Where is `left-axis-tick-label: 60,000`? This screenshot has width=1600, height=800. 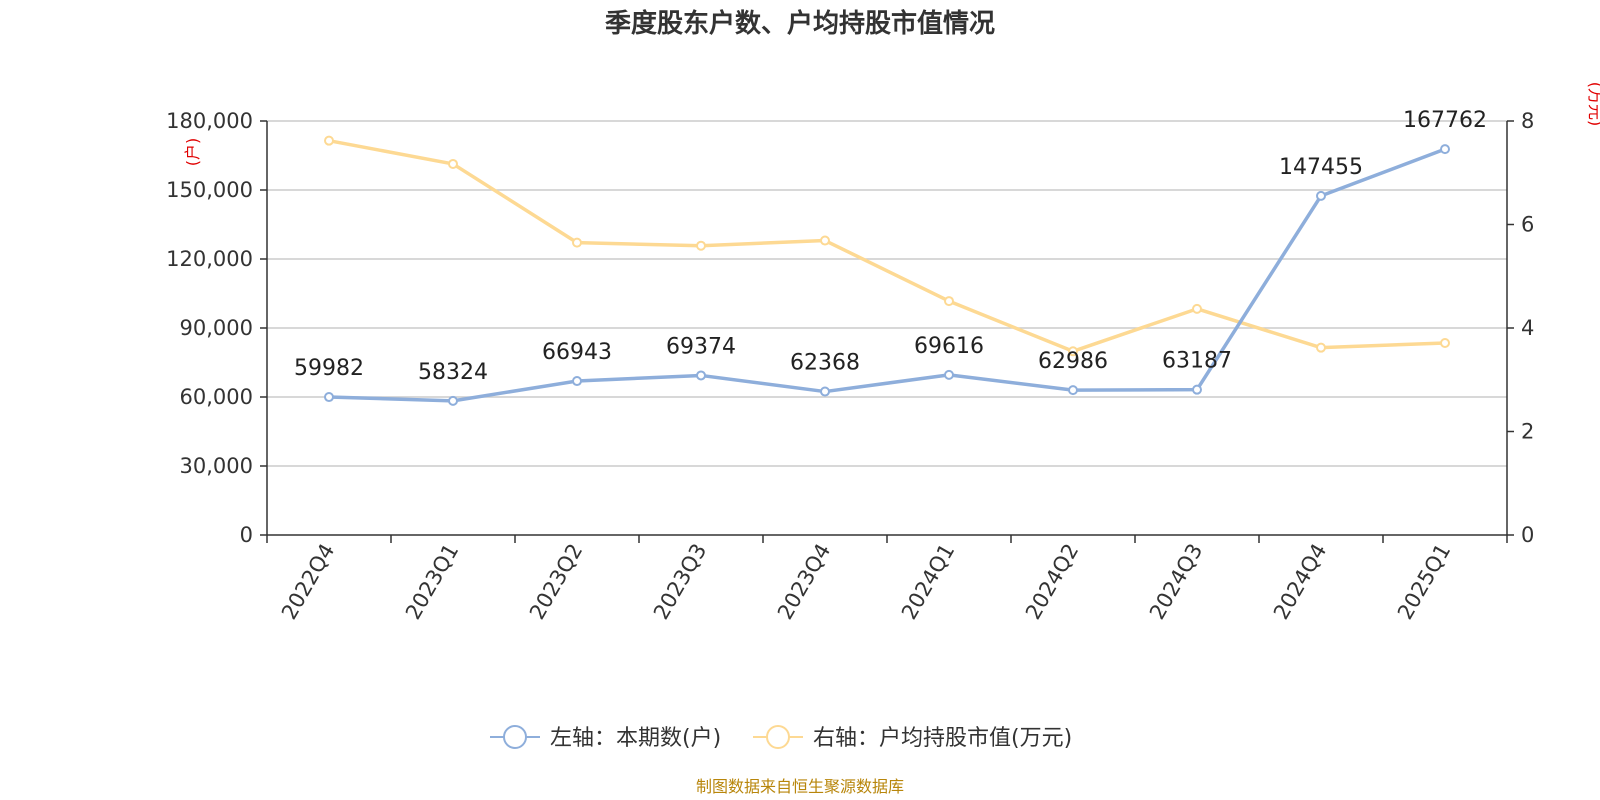
left-axis-tick-label: 60,000 is located at coordinates (216, 397).